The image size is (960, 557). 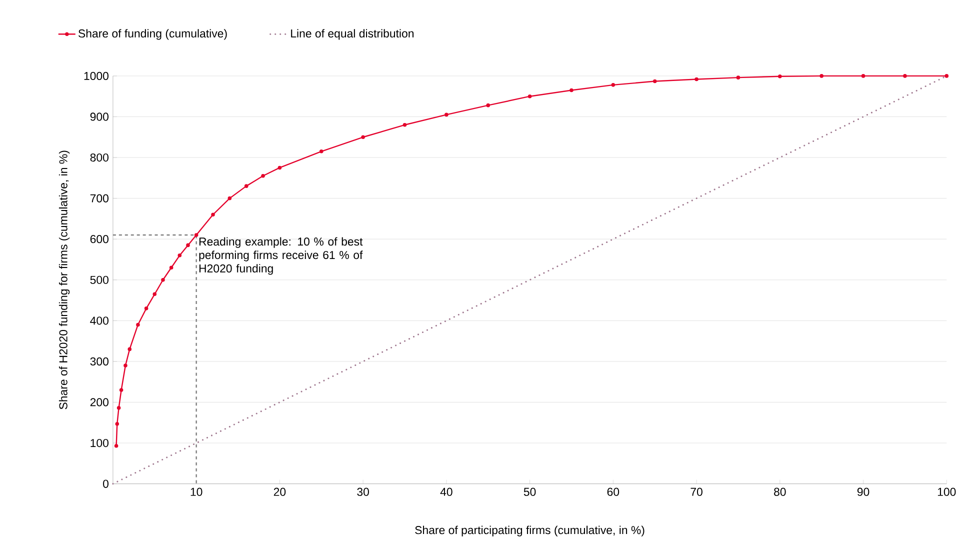 I want to click on x-tick-label: 50, so click(x=530, y=492).